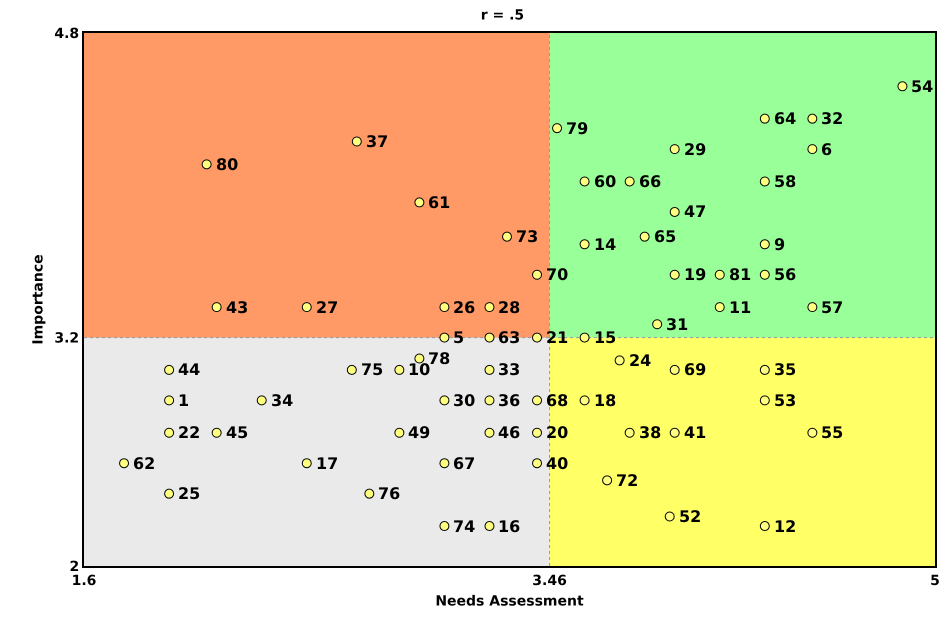  Describe the element at coordinates (237, 307) in the screenshot. I see `annotation: 43` at that location.